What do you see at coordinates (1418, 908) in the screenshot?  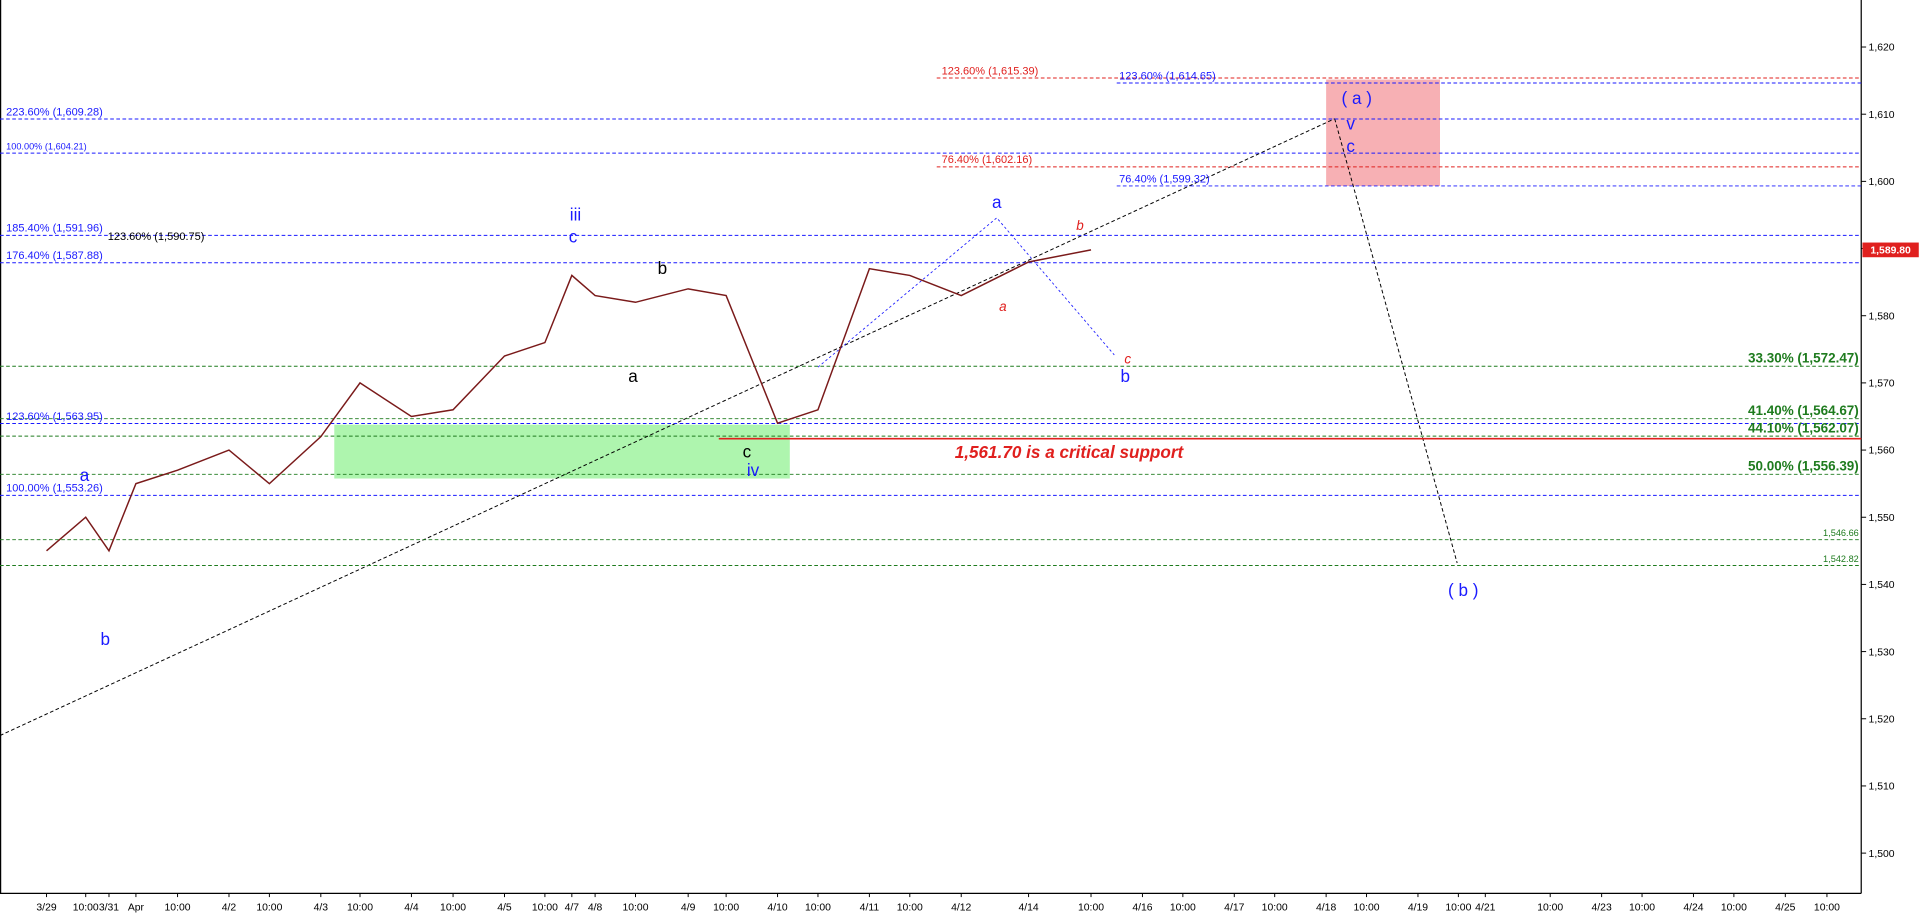 I see `x-tick-label: 4/19` at bounding box center [1418, 908].